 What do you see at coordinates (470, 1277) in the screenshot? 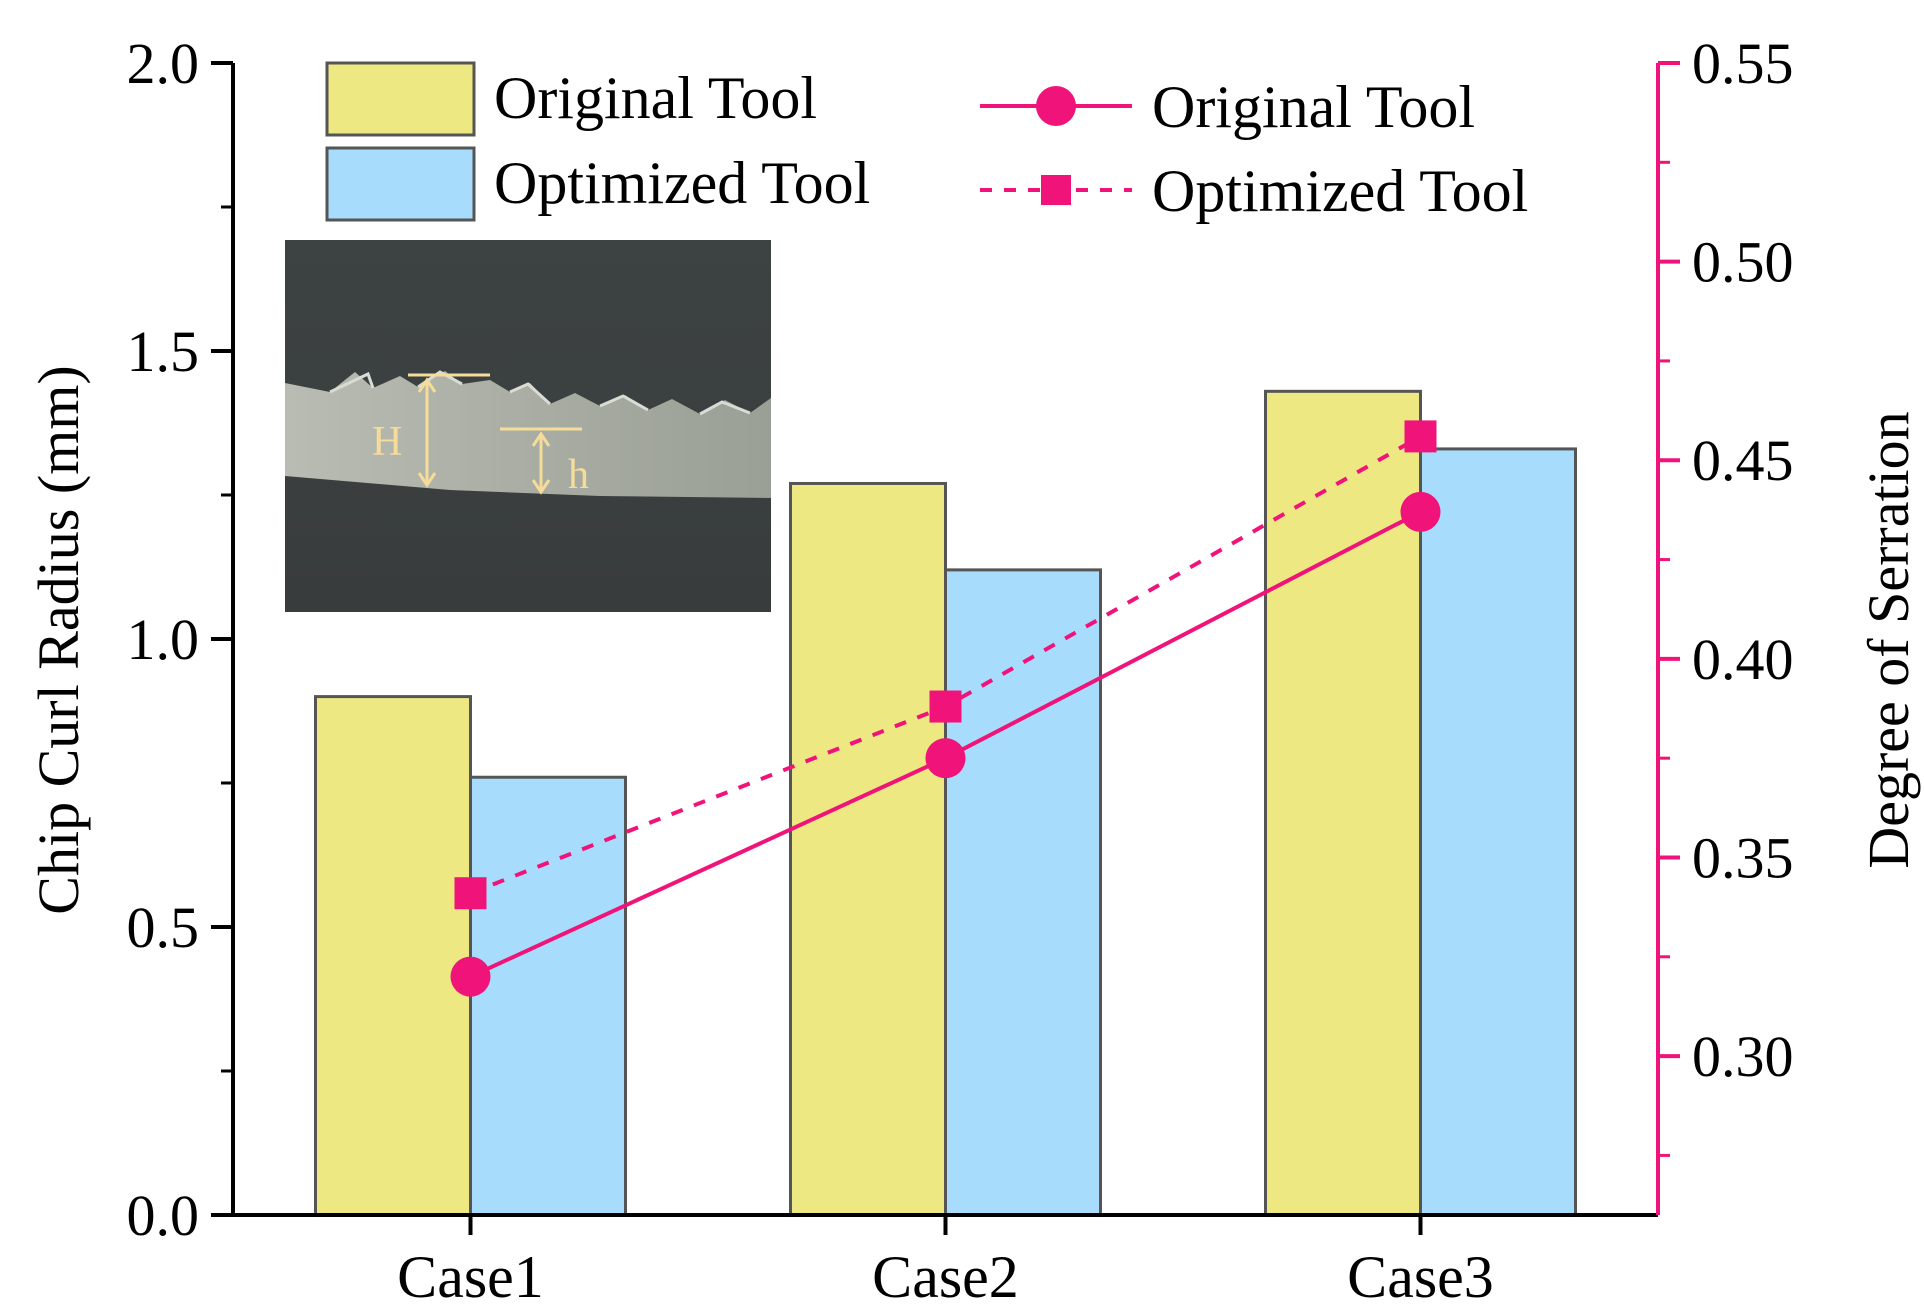
I see `x-tick-label-case1: Case1` at bounding box center [470, 1277].